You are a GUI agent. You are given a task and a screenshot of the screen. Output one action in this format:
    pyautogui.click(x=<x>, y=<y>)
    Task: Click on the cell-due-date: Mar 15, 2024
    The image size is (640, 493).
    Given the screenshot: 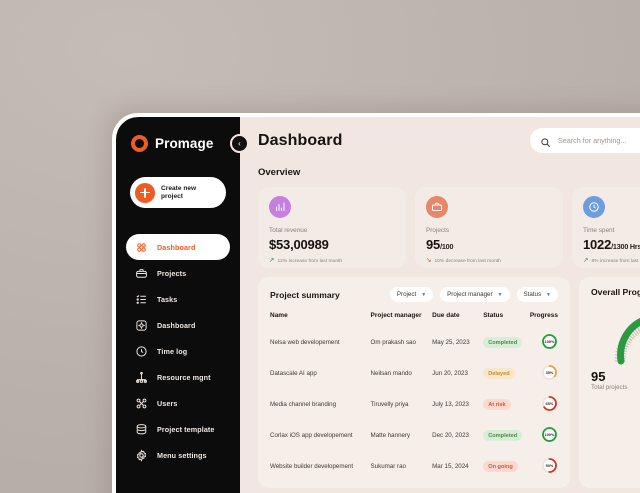 What is the action you would take?
    pyautogui.click(x=450, y=466)
    